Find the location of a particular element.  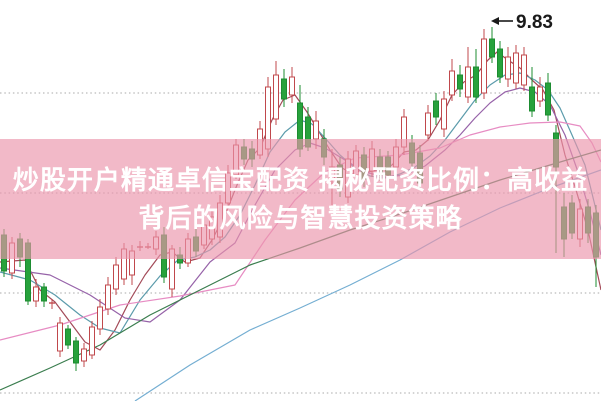

peak-annotation: 9.83 is located at coordinates (522, 22).